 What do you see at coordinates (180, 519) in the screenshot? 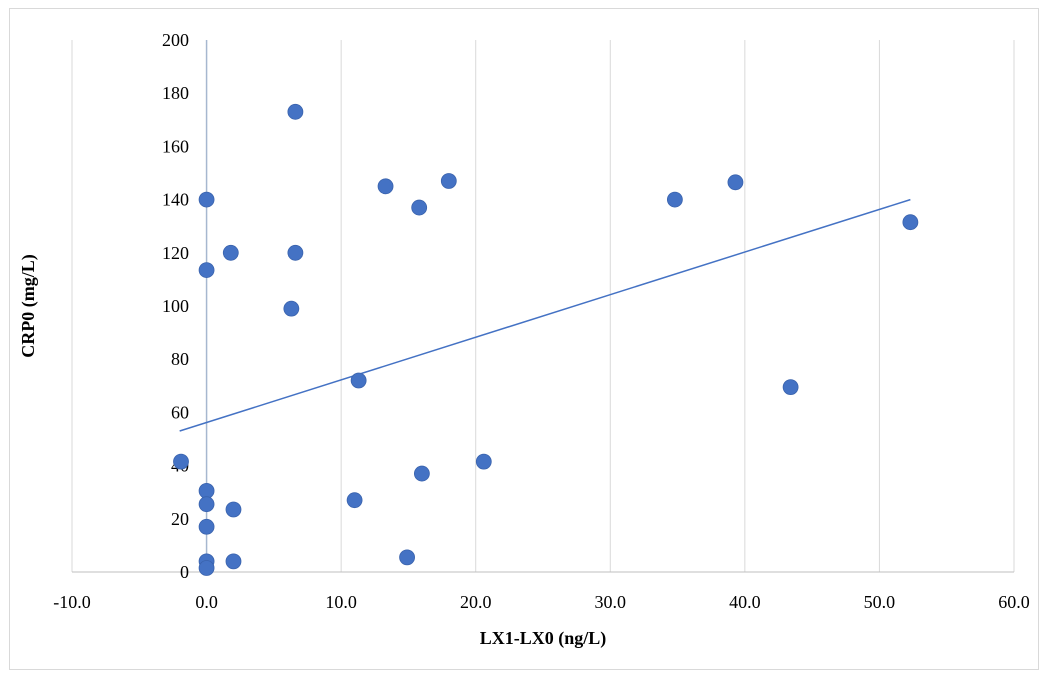
I see `y-tick-label: 20` at bounding box center [180, 519].